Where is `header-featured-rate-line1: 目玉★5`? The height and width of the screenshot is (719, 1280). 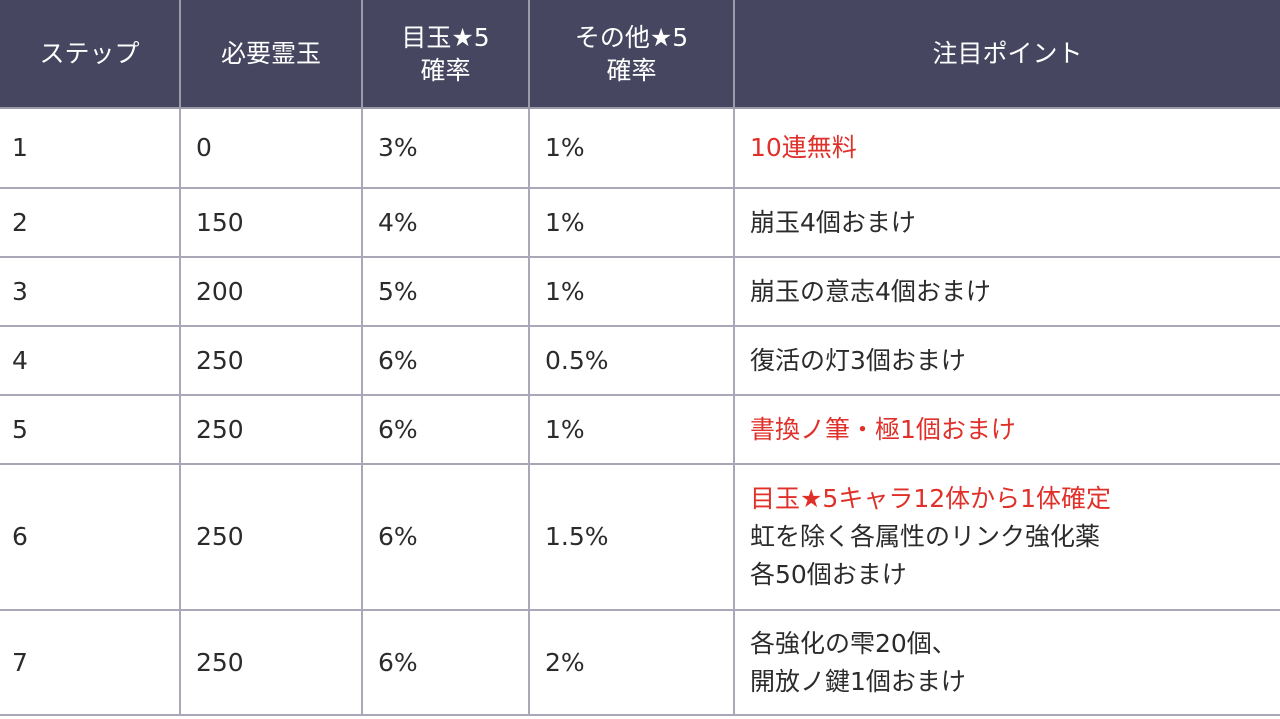 header-featured-rate-line1: 目玉★5 is located at coordinates (445, 37).